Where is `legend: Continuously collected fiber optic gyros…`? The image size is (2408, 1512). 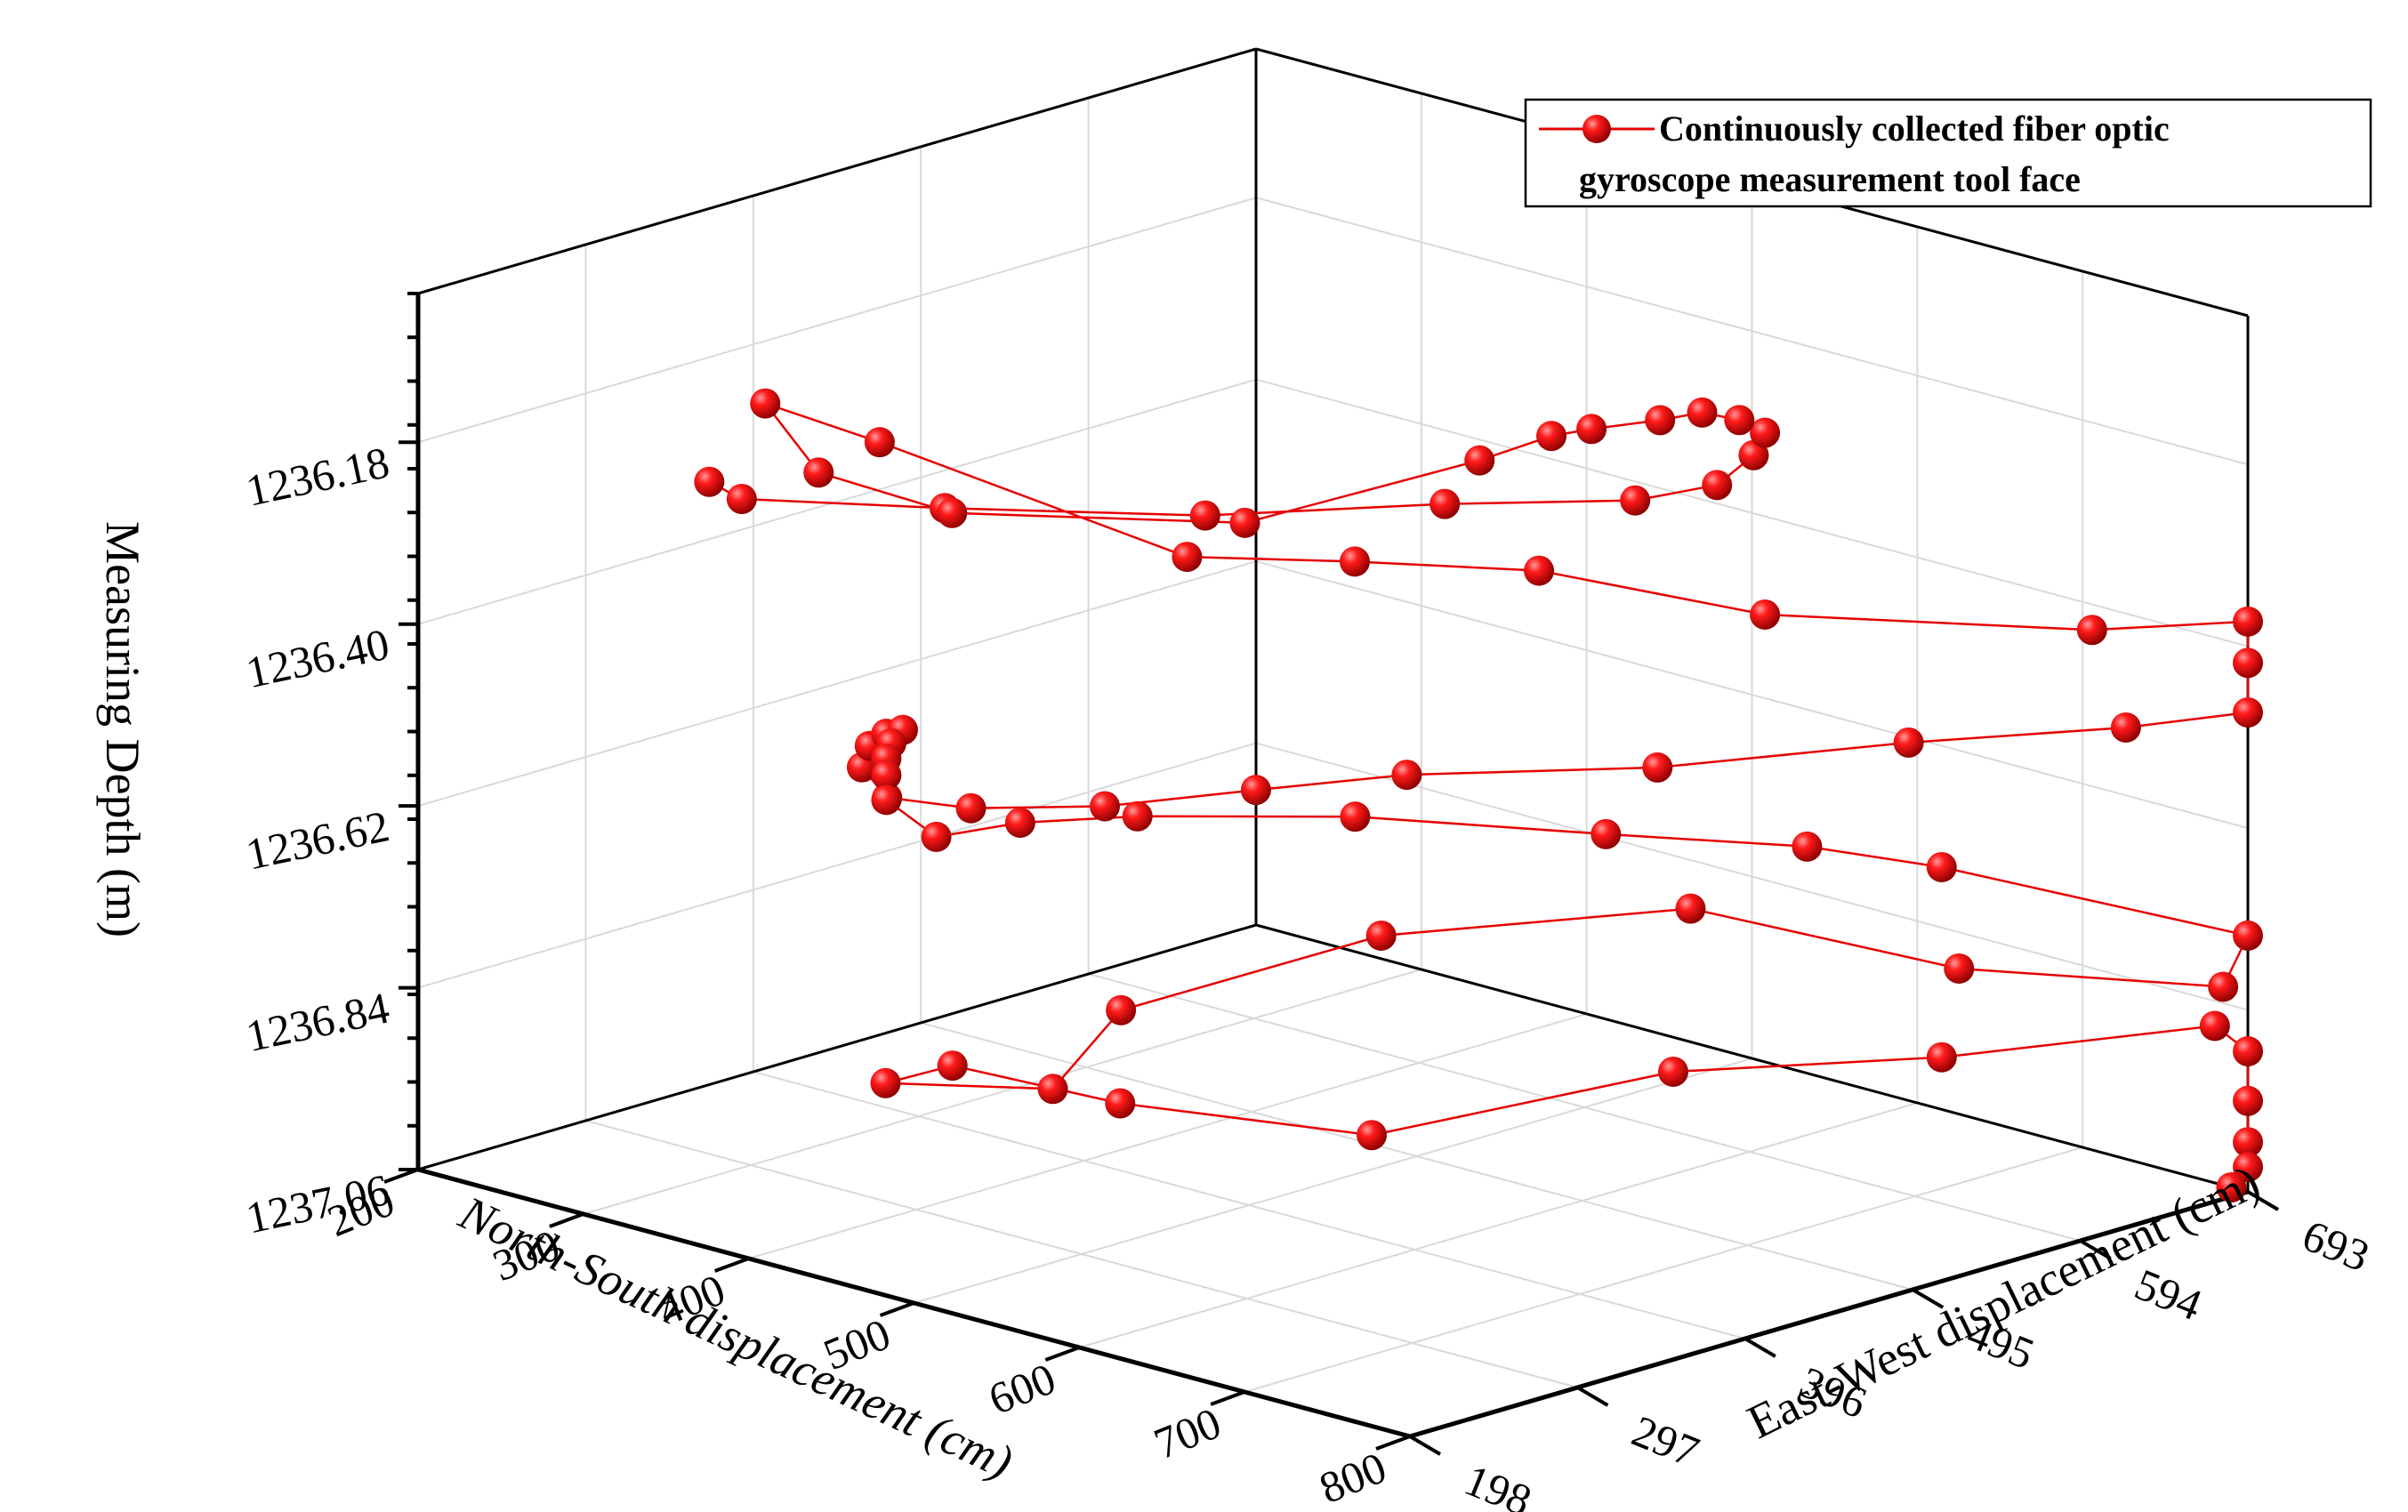
legend: Continuously collected fiber optic gyros… is located at coordinates (1948, 153).